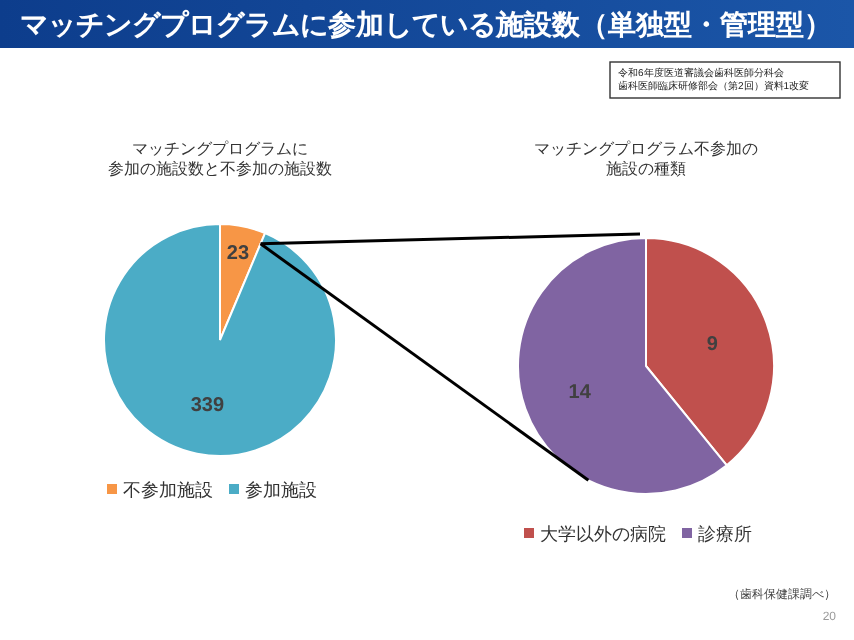 The image size is (854, 640). What do you see at coordinates (712, 345) in the screenshot?
I see `data-label: 9` at bounding box center [712, 345].